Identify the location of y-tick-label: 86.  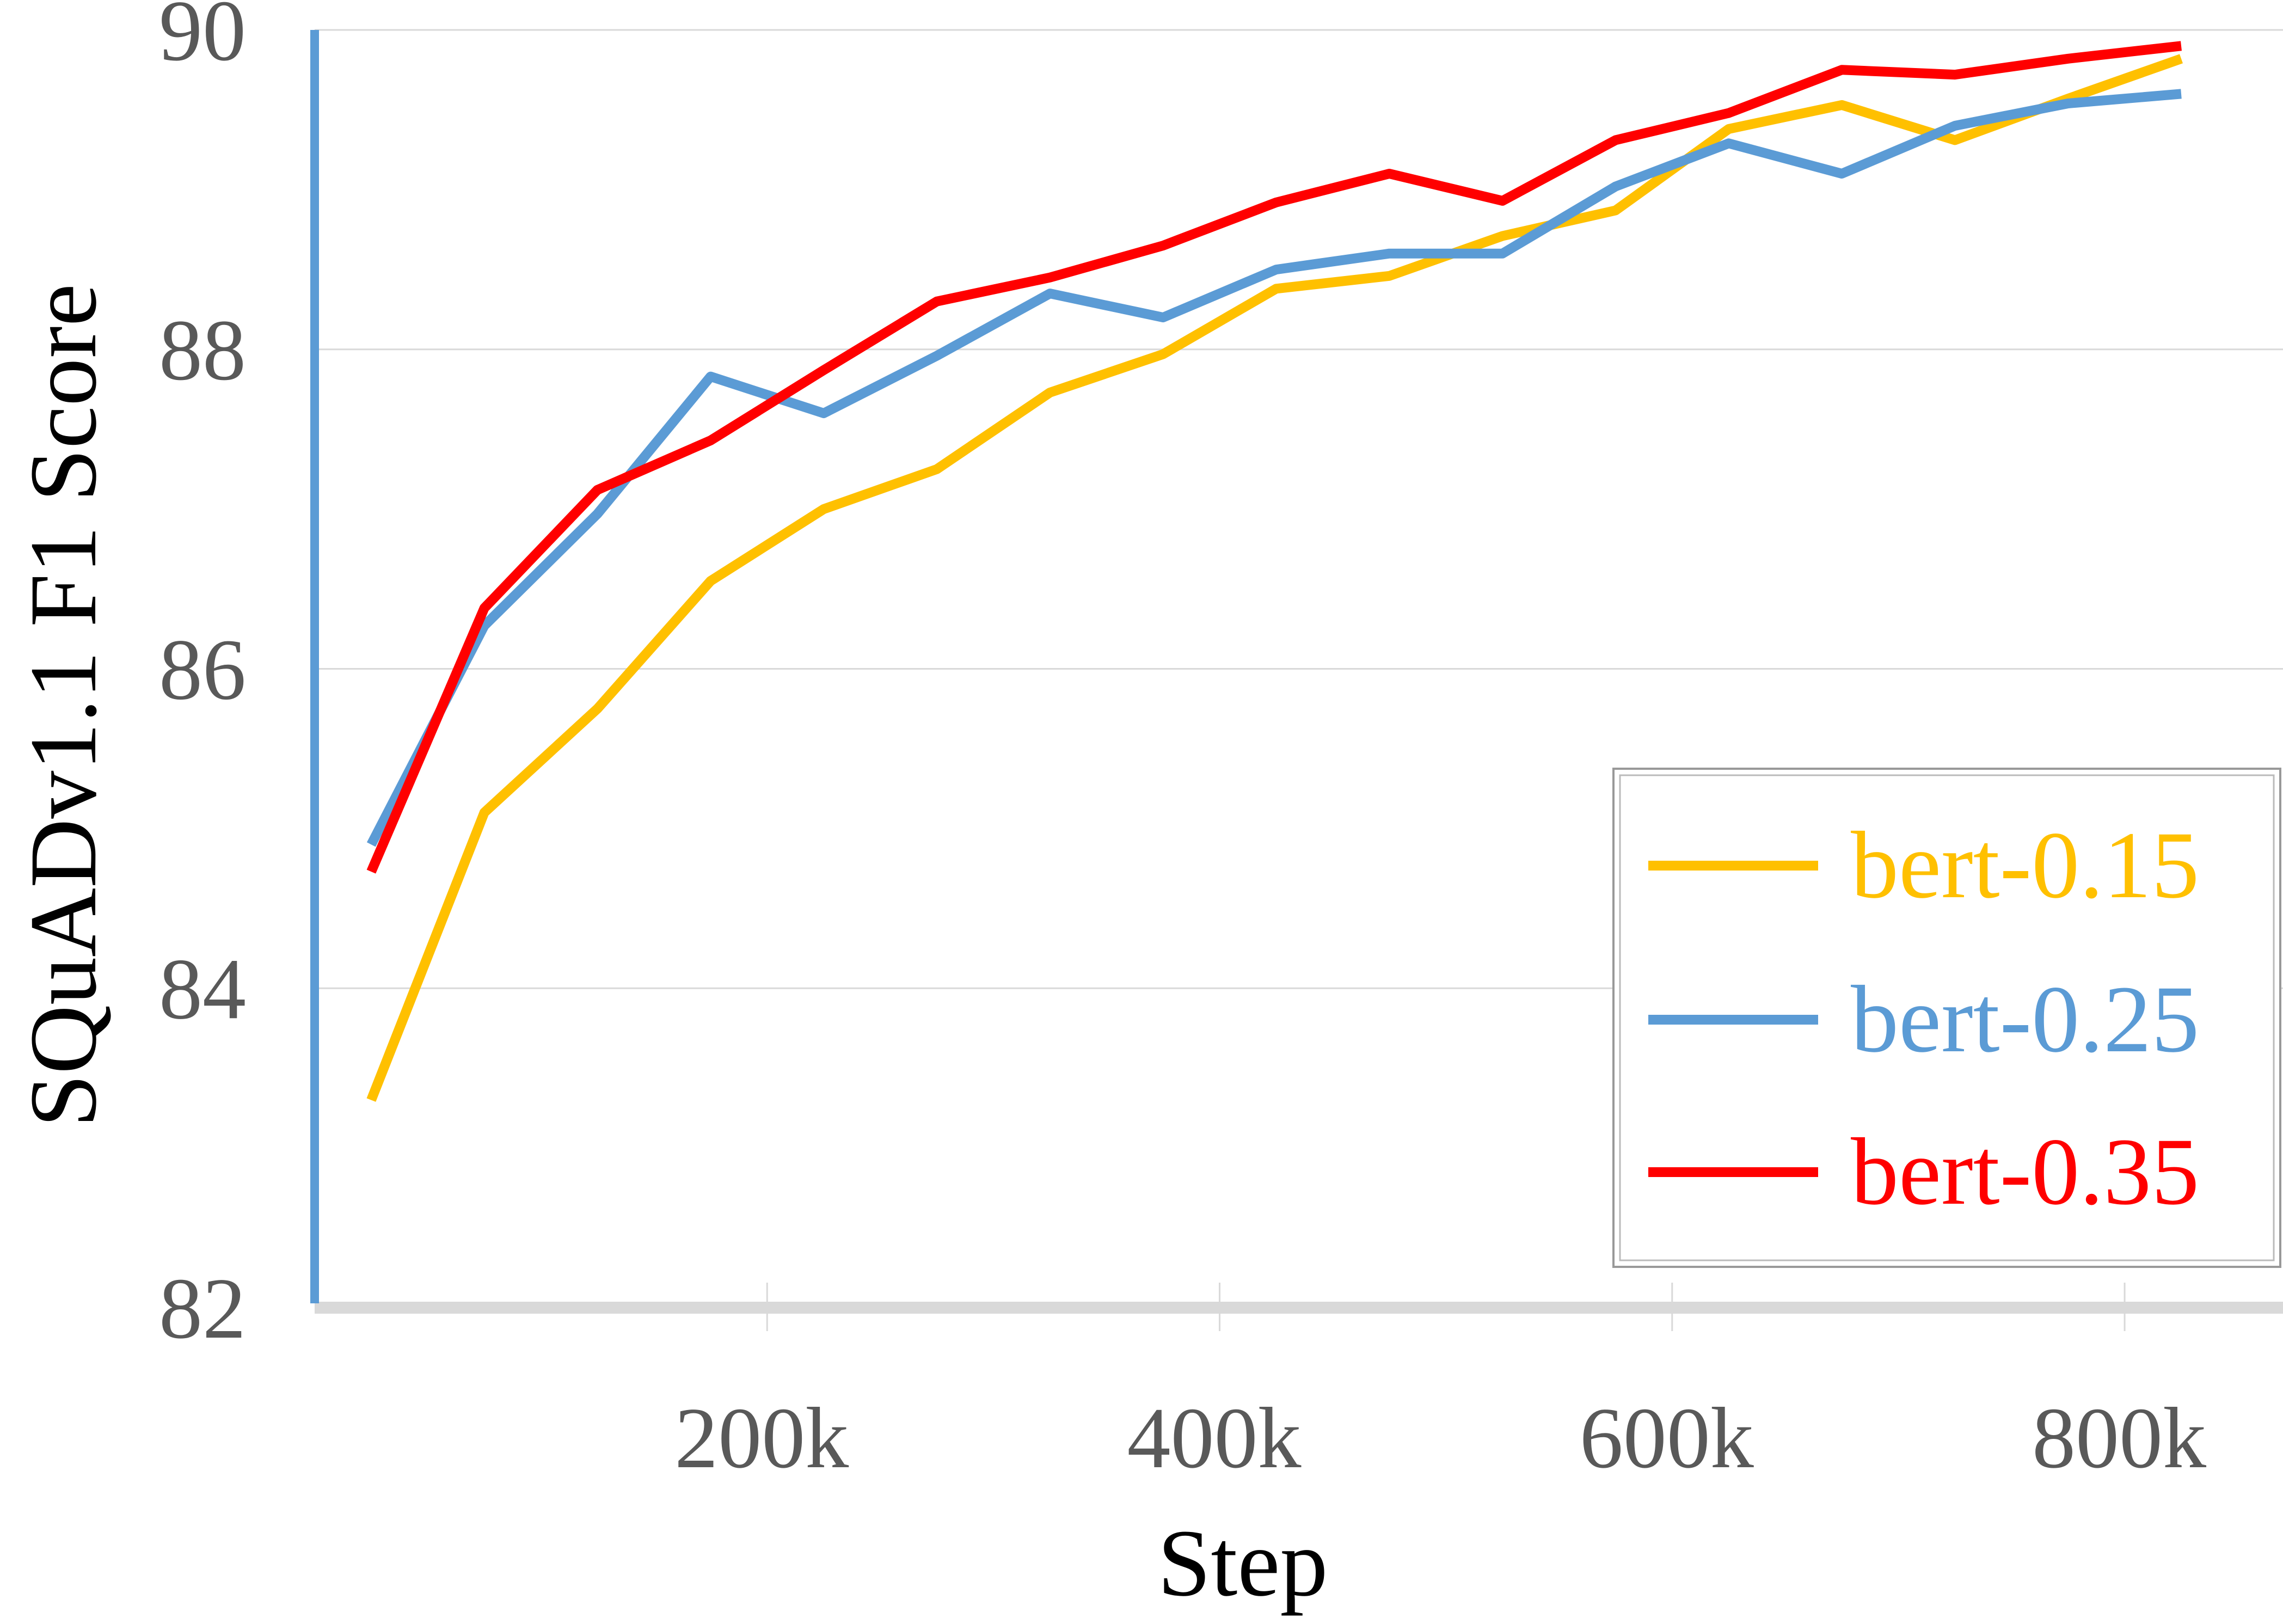
(202, 669).